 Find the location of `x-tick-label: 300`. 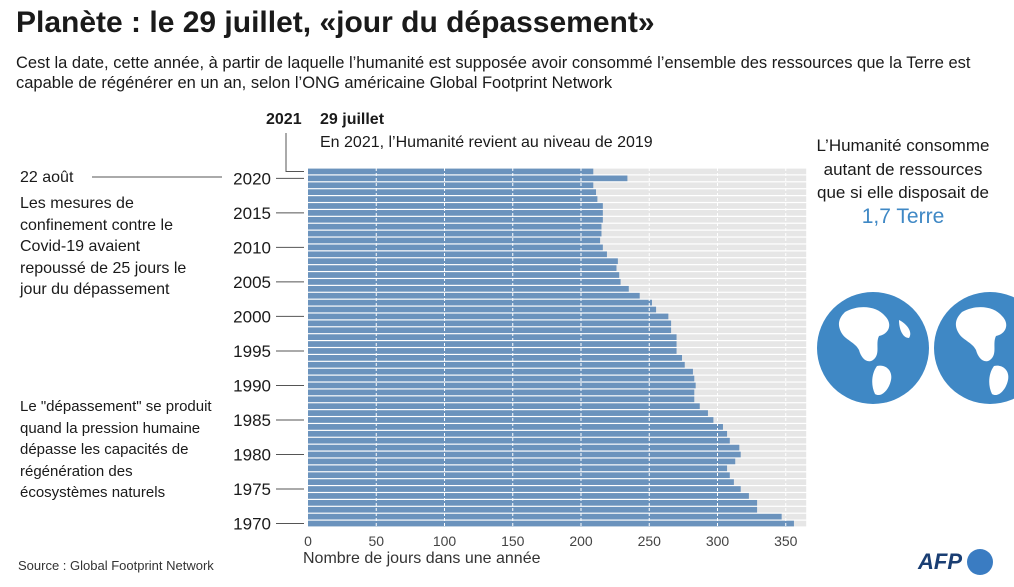

x-tick-label: 300 is located at coordinates (718, 541).